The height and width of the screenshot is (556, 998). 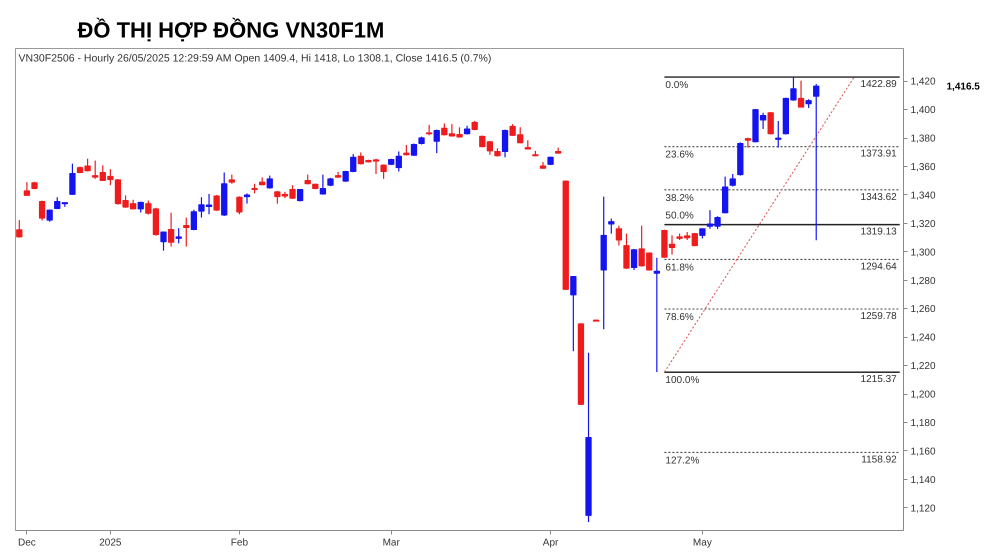 What do you see at coordinates (879, 154) in the screenshot?
I see `data-label: 1373.91` at bounding box center [879, 154].